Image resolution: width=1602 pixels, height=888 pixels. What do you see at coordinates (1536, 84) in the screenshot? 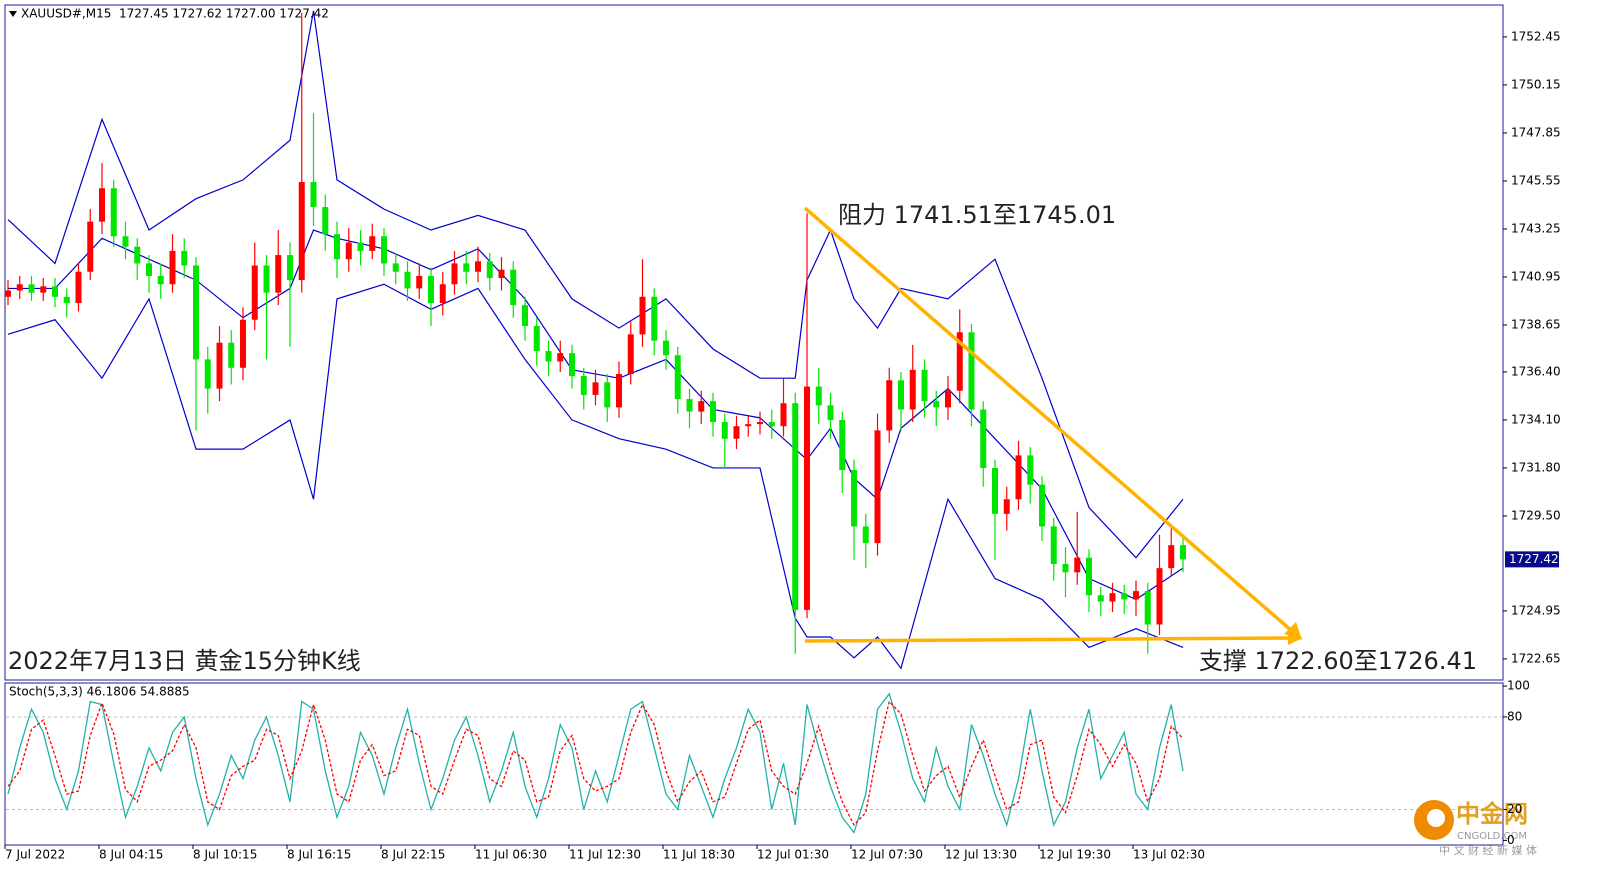
I see `y-tick-label: 1750.15` at bounding box center [1536, 84].